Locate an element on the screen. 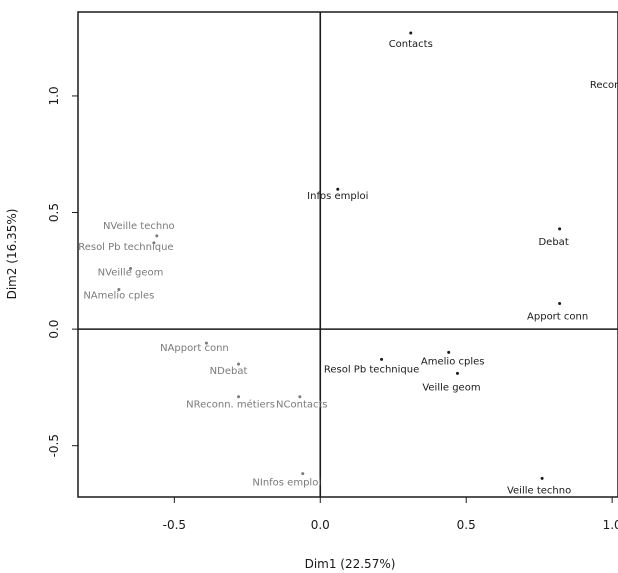 The image size is (618, 573). y-axis-title: Dim2 (16.35%) is located at coordinates (12, 254).